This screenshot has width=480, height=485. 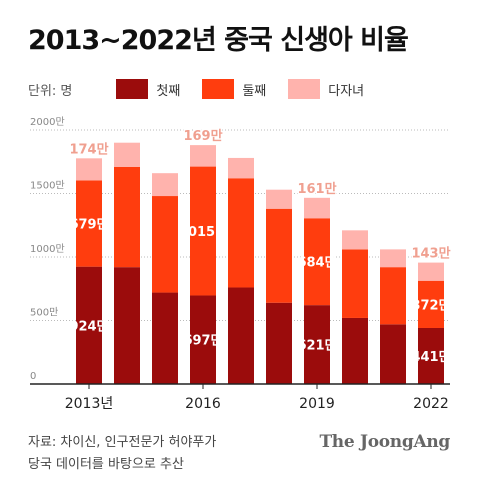 I want to click on x-tick-label: 2022, so click(x=431, y=404).